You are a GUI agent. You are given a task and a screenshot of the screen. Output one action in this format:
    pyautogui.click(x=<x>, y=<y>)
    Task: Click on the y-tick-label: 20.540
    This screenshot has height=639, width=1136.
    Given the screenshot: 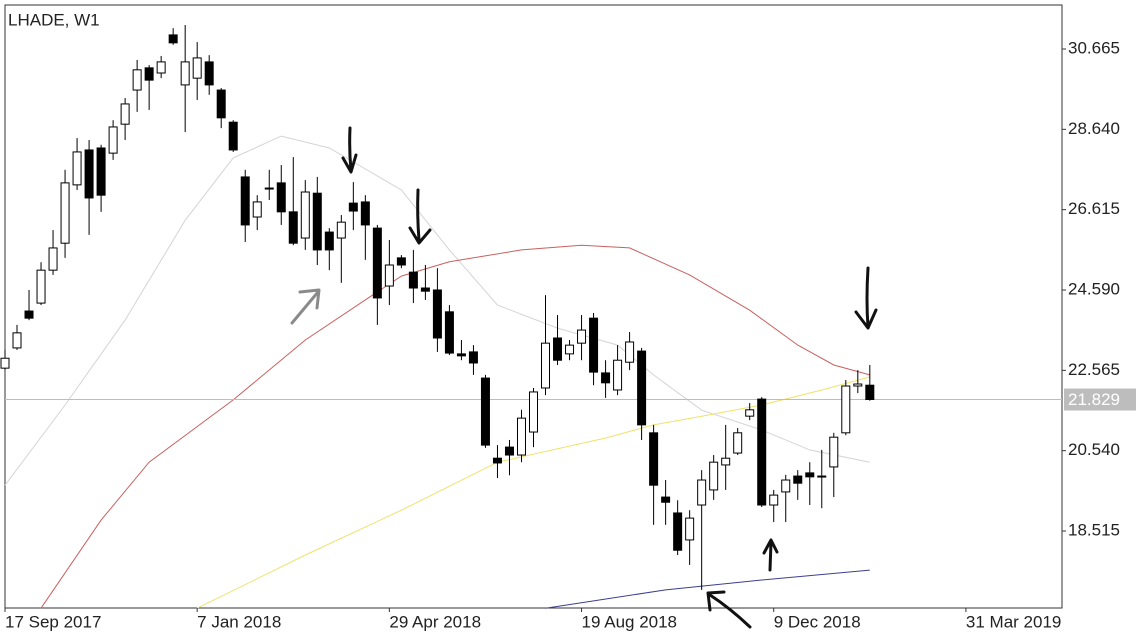 What is the action you would take?
    pyautogui.click(x=1094, y=449)
    